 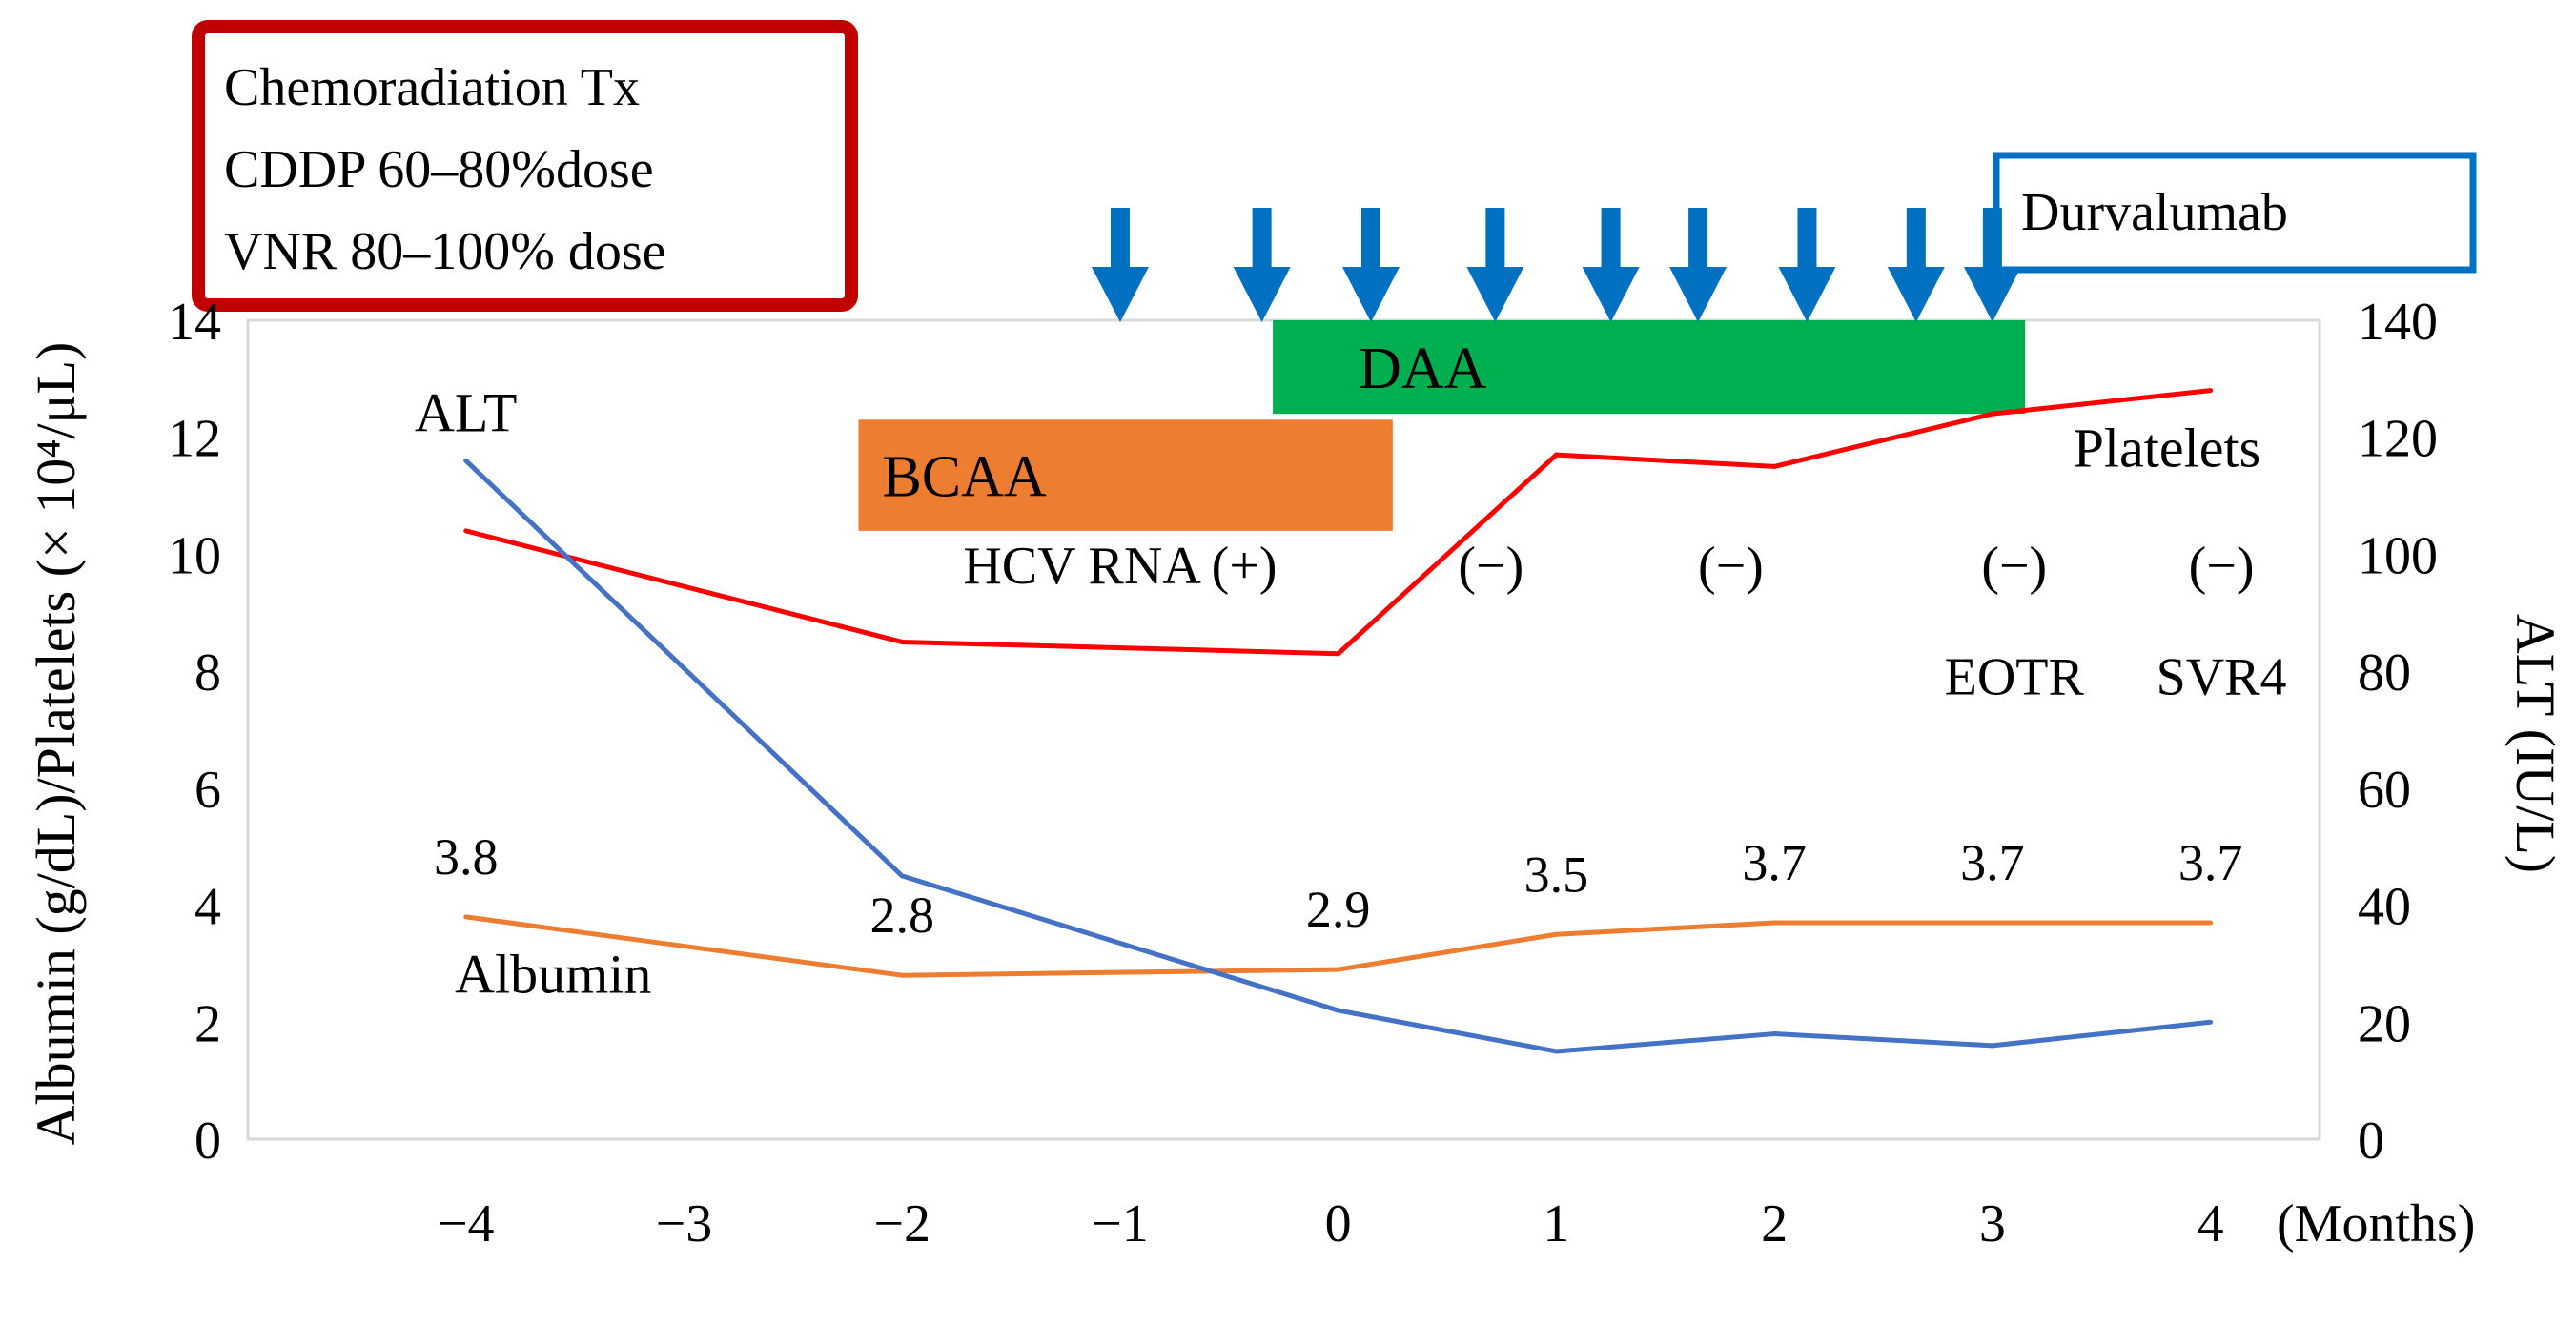 I want to click on chemoradiation-line-2: CDDP 60–80%dose, so click(x=439, y=169).